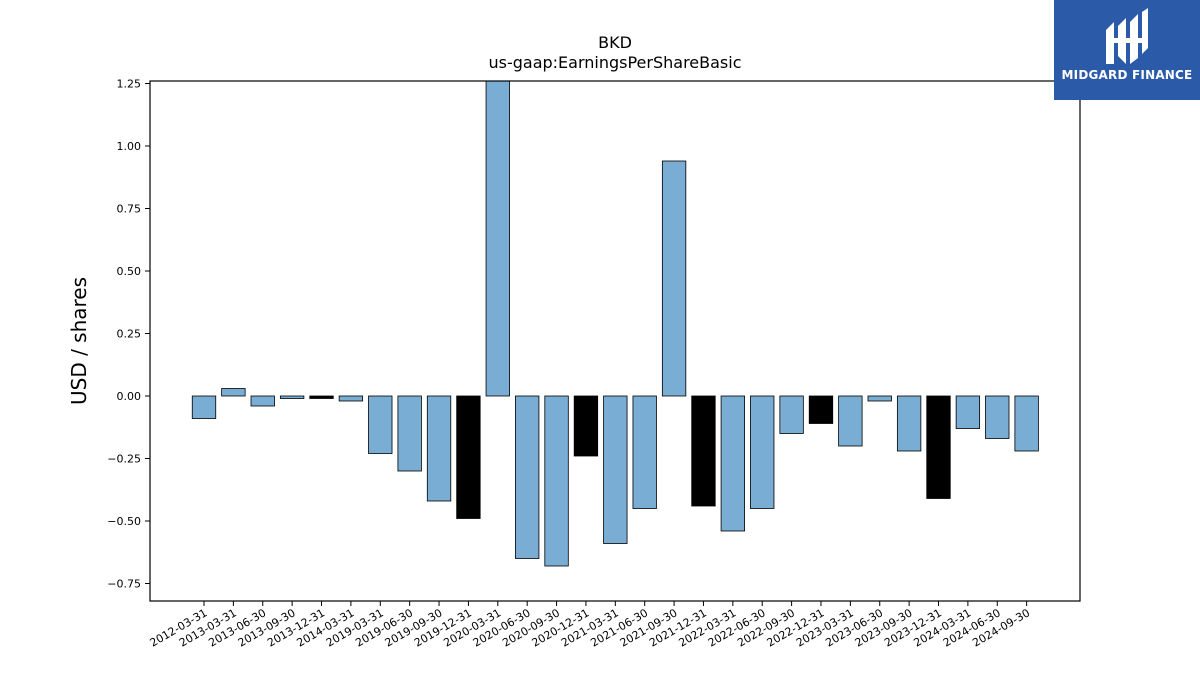 The width and height of the screenshot is (1200, 675). What do you see at coordinates (79, 341) in the screenshot?
I see `y-axis-label: USD / shares` at bounding box center [79, 341].